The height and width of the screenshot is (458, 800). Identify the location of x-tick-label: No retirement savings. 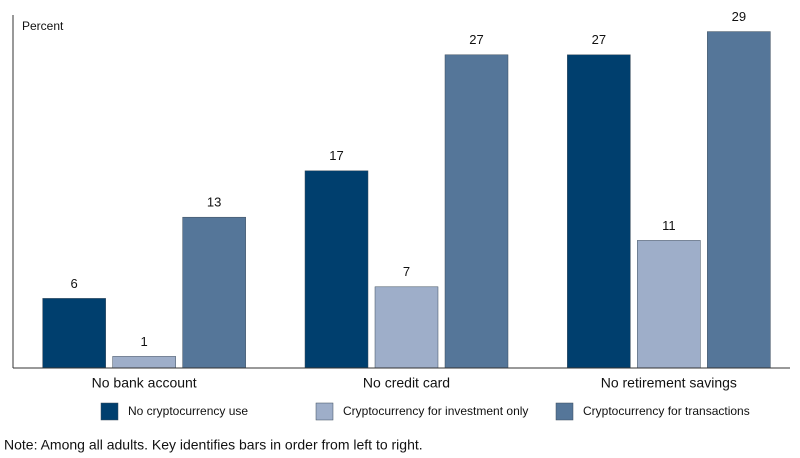
(669, 383).